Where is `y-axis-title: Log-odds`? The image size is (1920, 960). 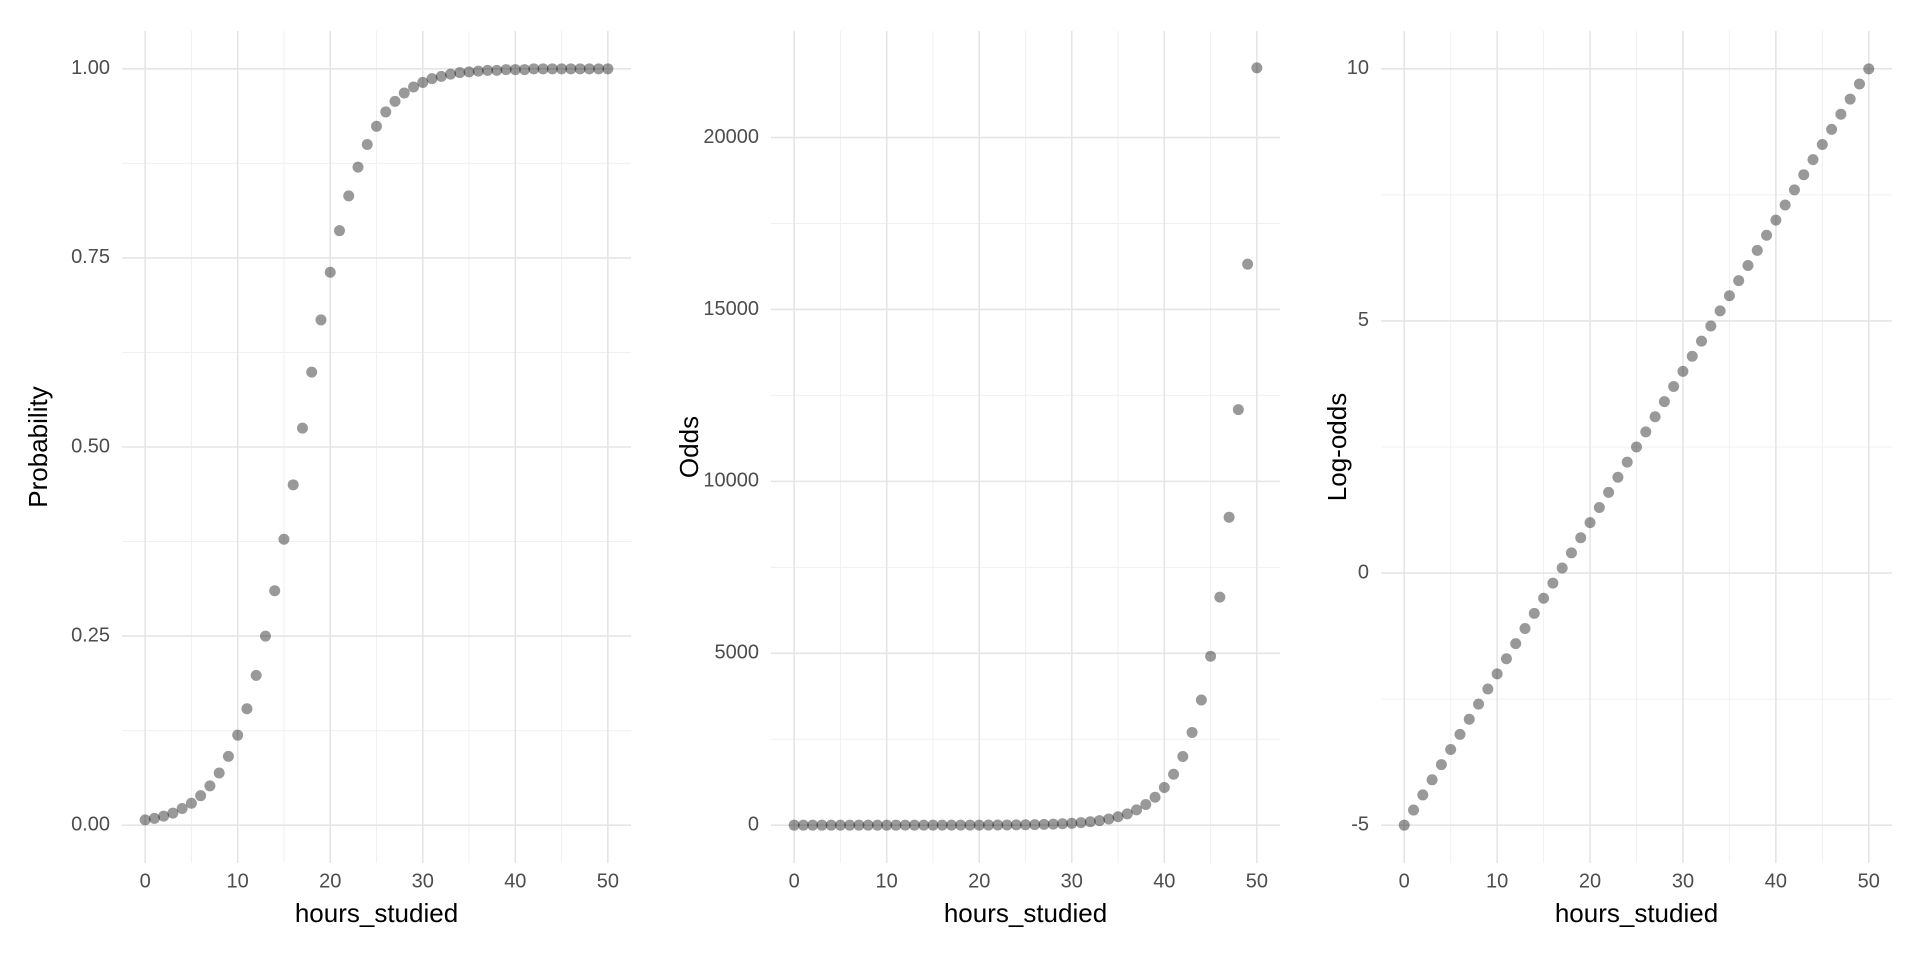 y-axis-title: Log-odds is located at coordinates (1337, 447).